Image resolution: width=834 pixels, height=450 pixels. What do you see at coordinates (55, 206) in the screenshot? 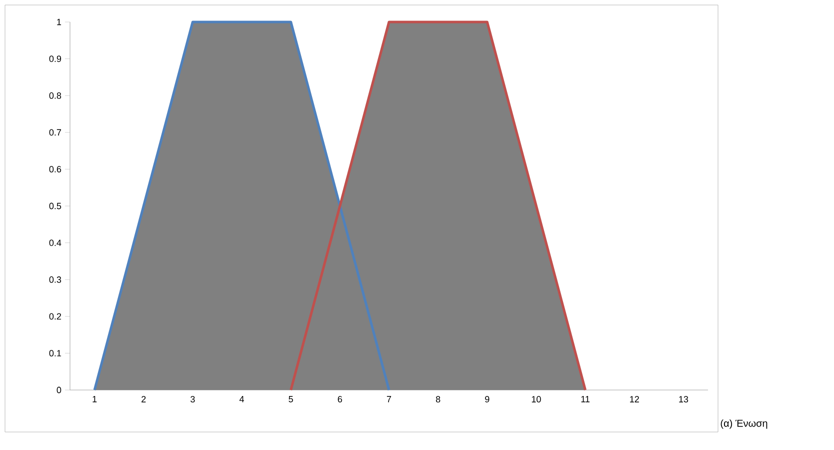
I see `y-tick-label: 0.5` at bounding box center [55, 206].